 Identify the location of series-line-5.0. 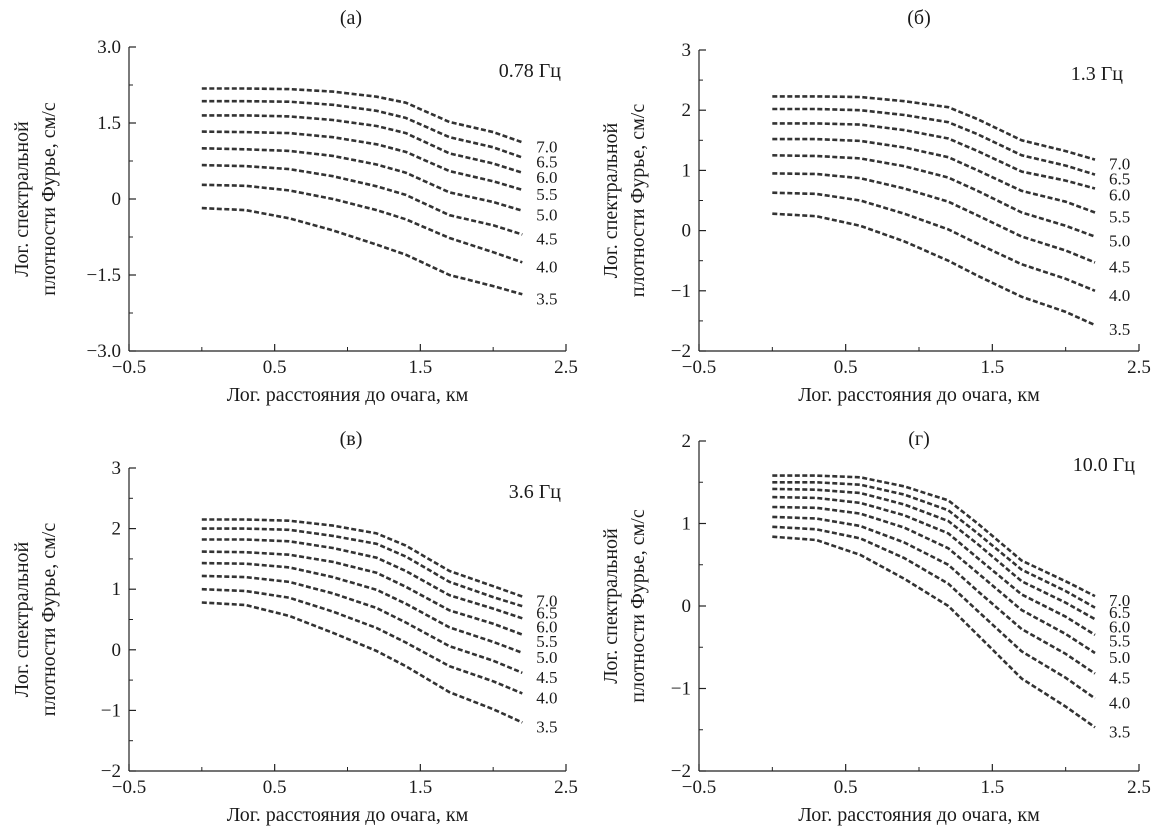
(362, 179).